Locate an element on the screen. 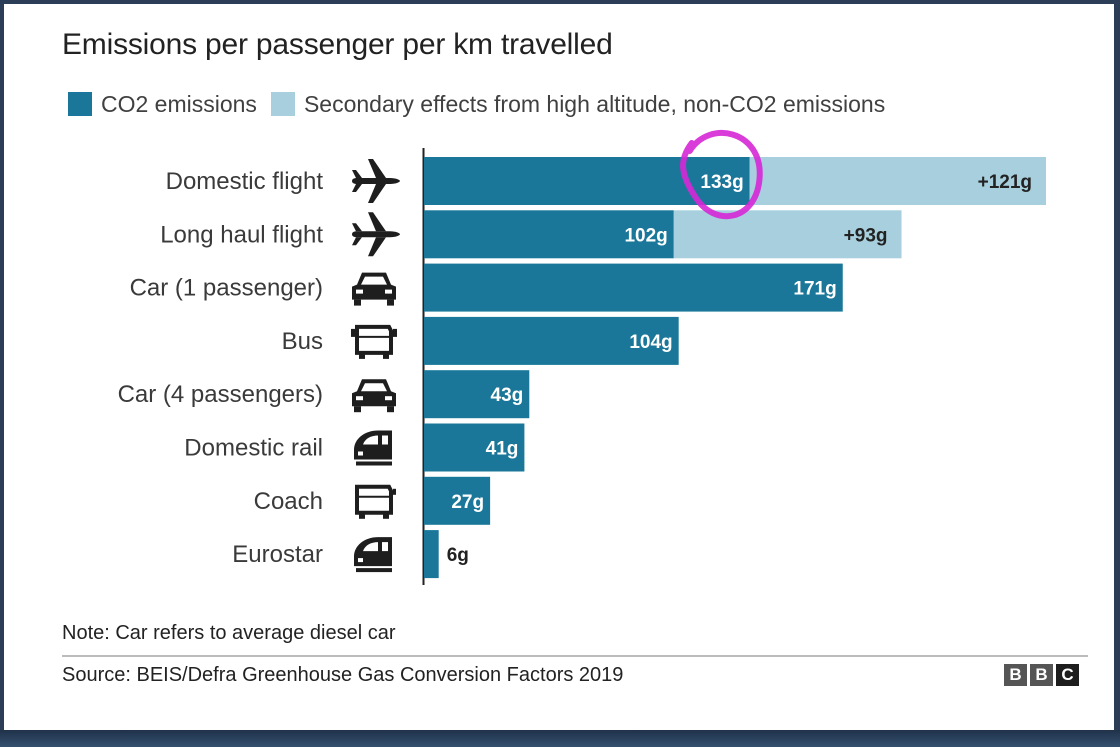 Image resolution: width=1120 pixels, height=747 pixels. divider is located at coordinates (575, 656).